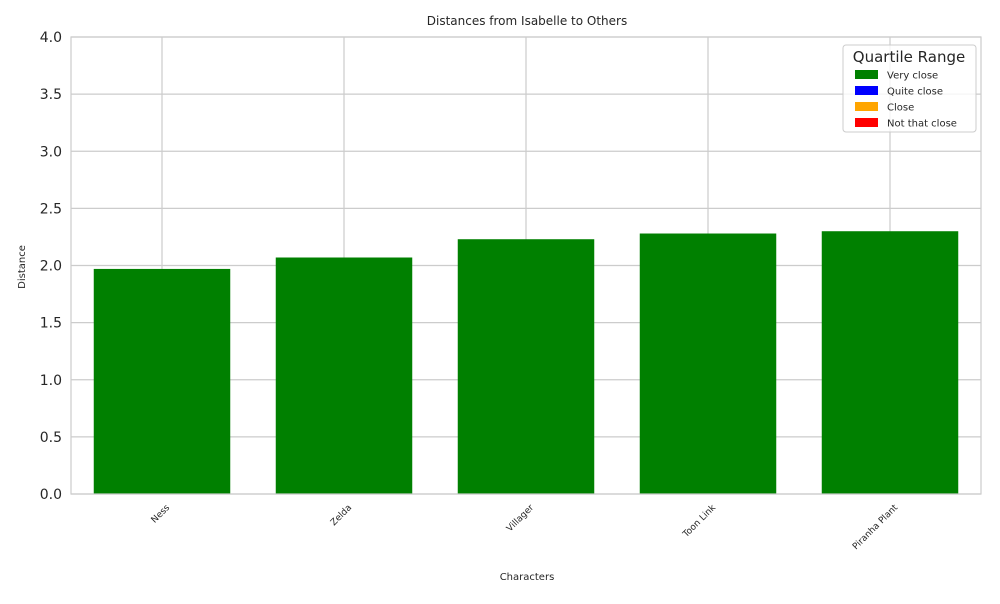  What do you see at coordinates (915, 92) in the screenshot?
I see `legend-label: Quite close` at bounding box center [915, 92].